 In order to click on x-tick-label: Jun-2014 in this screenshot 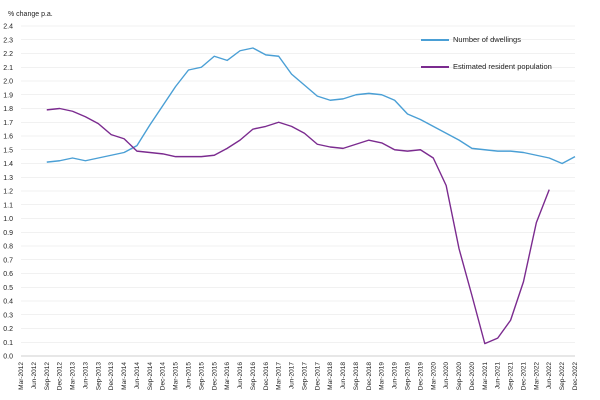, I will do `click(137, 375)`.